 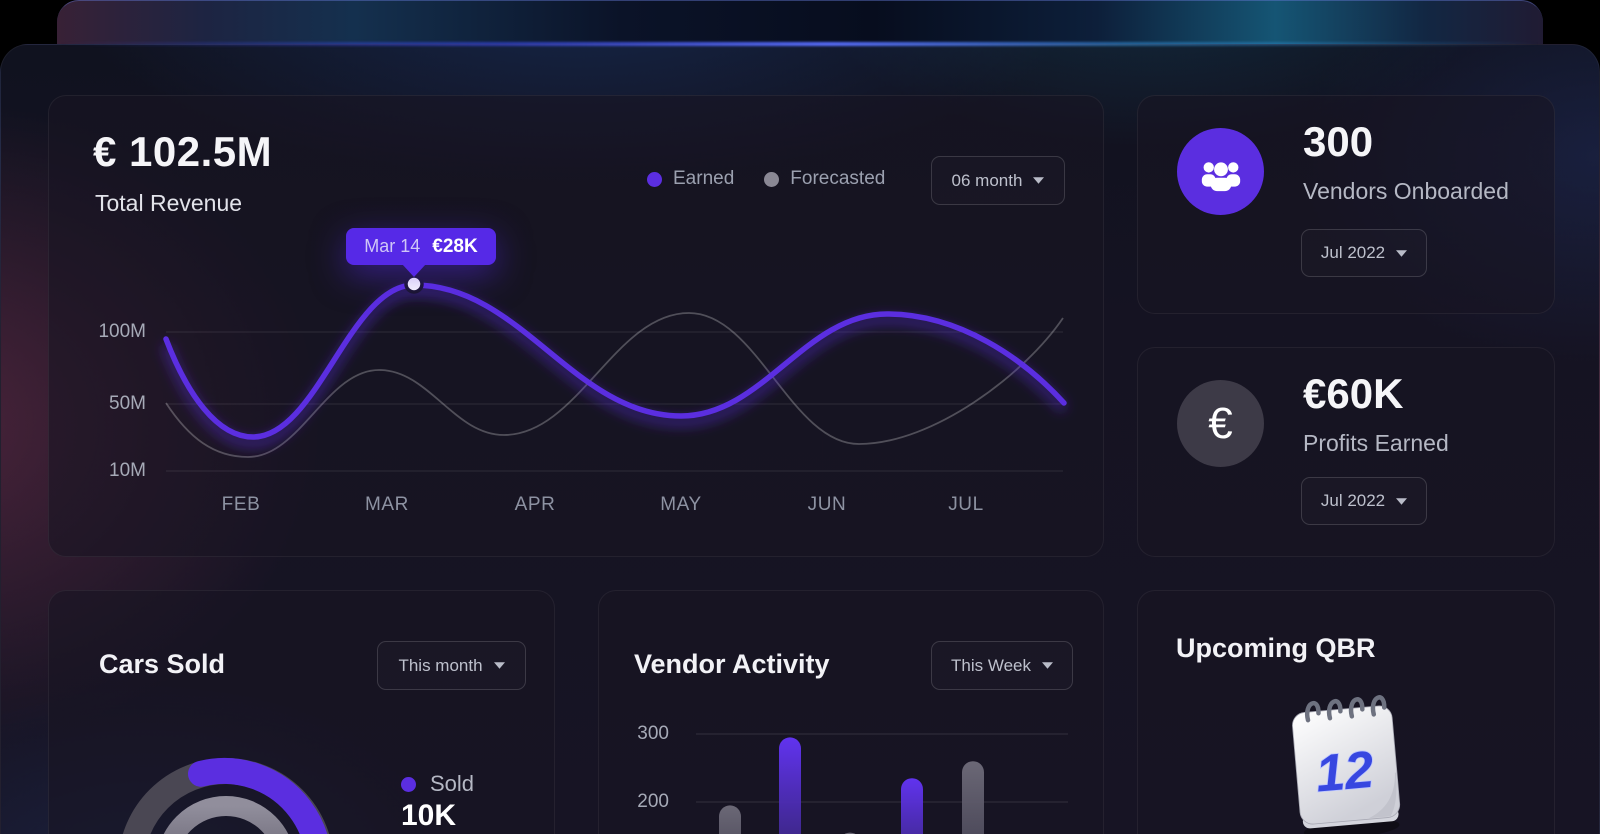 What do you see at coordinates (681, 504) in the screenshot?
I see `x-tick-label: MAY` at bounding box center [681, 504].